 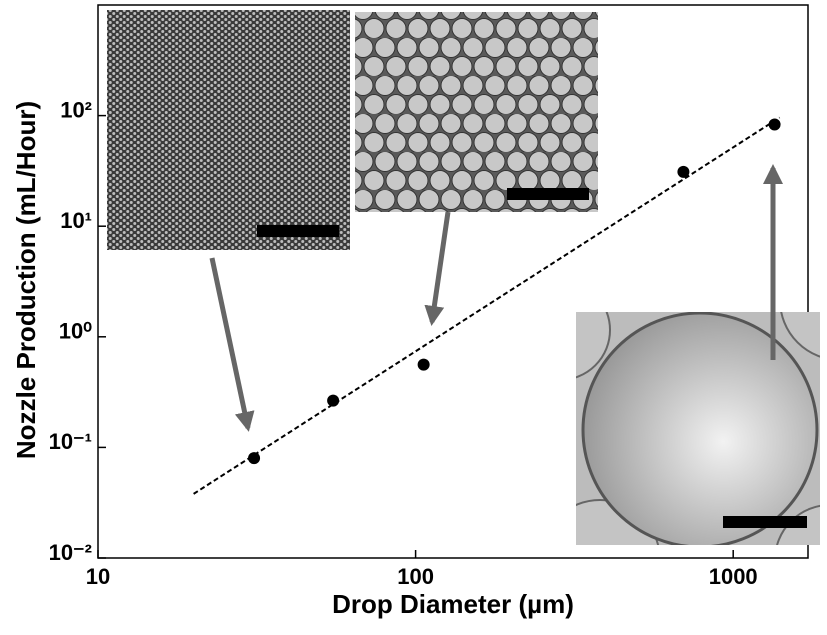 What do you see at coordinates (70, 552) in the screenshot?
I see `y-tick-label: 10⁻²` at bounding box center [70, 552].